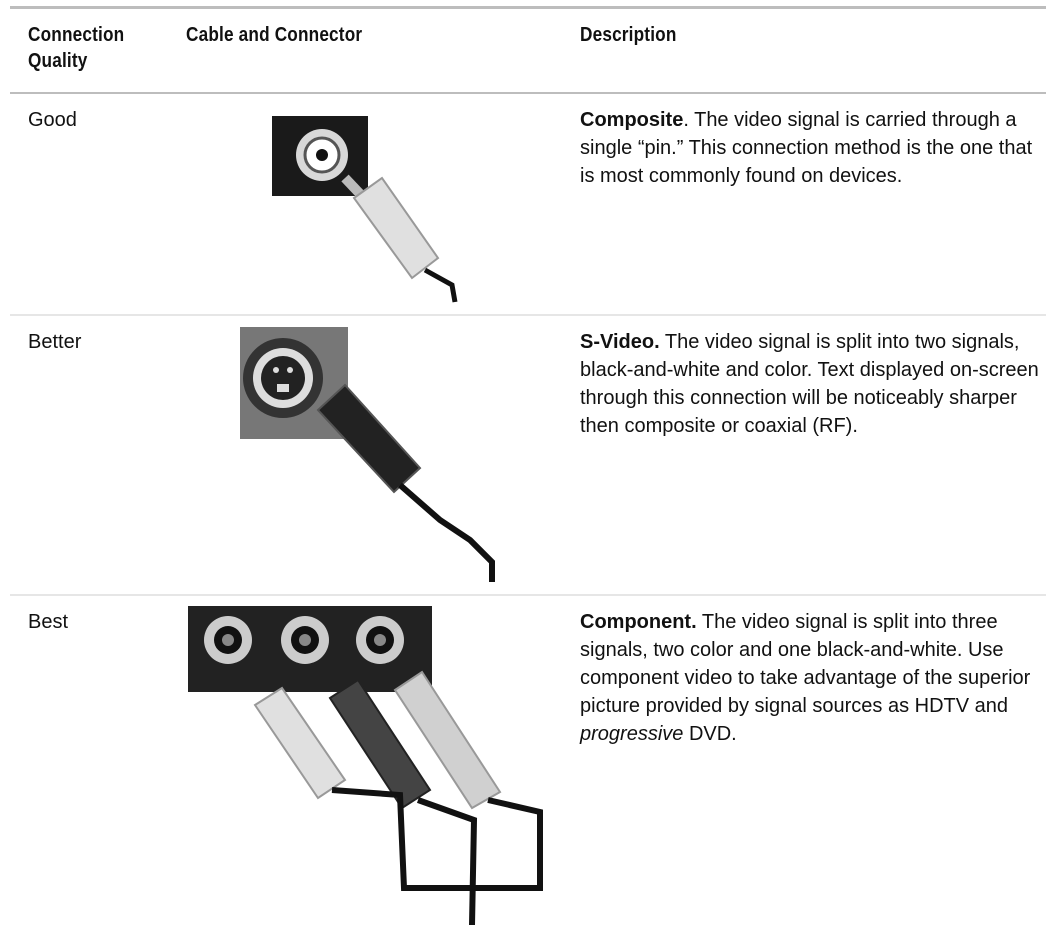 The width and height of the screenshot is (1046, 932). Describe the element at coordinates (710, 734) in the screenshot. I see `description-regular: DVD.` at that location.